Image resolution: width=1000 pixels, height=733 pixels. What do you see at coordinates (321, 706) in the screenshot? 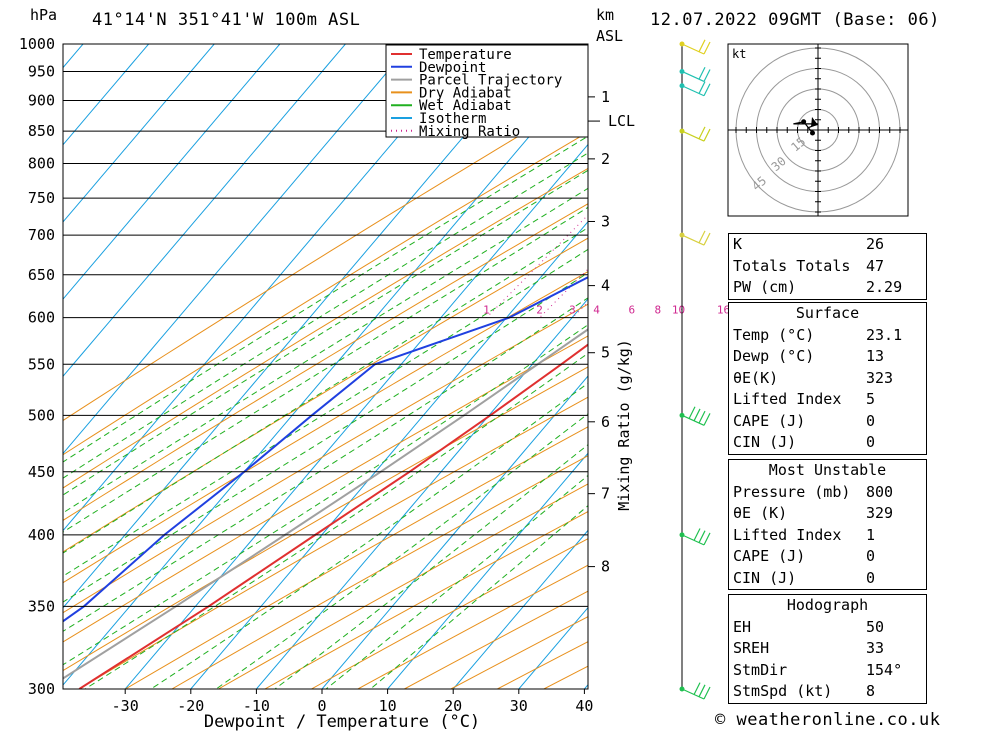
I see `temperature-tick-label: 0` at bounding box center [321, 706].